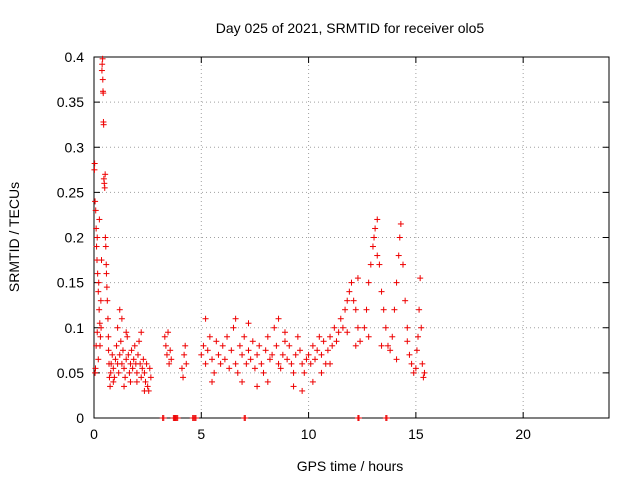 Image resolution: width=640 pixels, height=480 pixels. Describe the element at coordinates (75, 328) in the screenshot. I see `y-tick-label: 0.1` at that location.